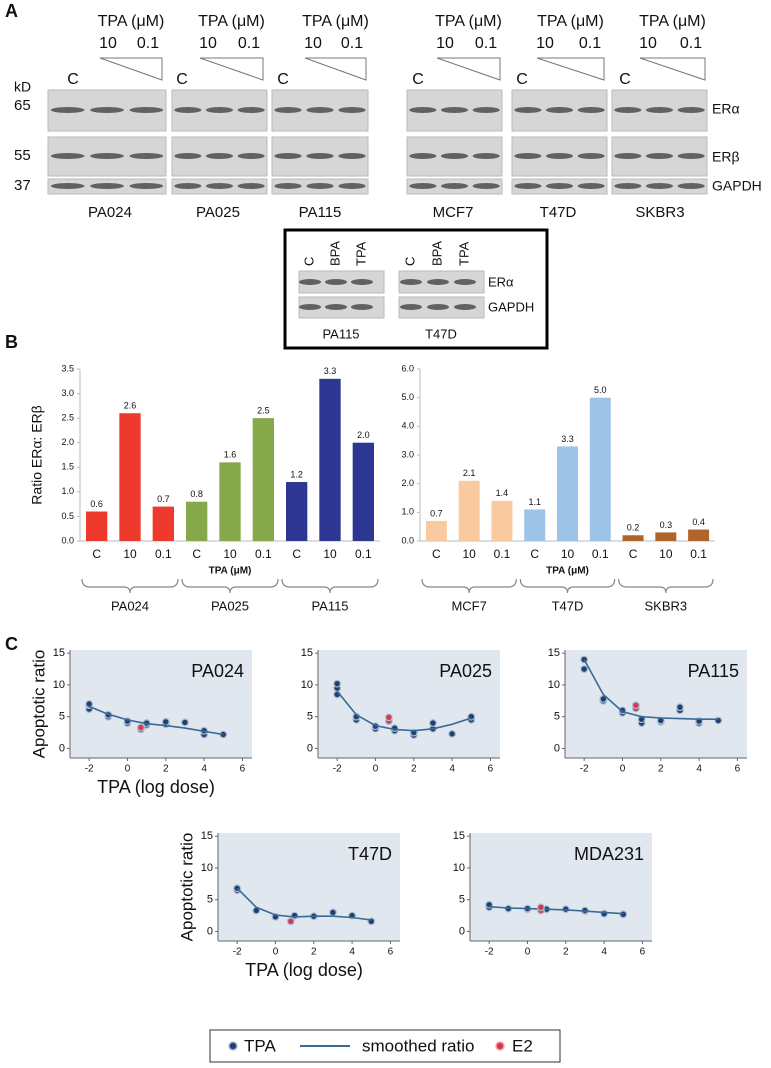 The height and width of the screenshot is (1068, 771). Describe the element at coordinates (260, 1045) in the screenshot. I see `legend-label: TPA` at that location.